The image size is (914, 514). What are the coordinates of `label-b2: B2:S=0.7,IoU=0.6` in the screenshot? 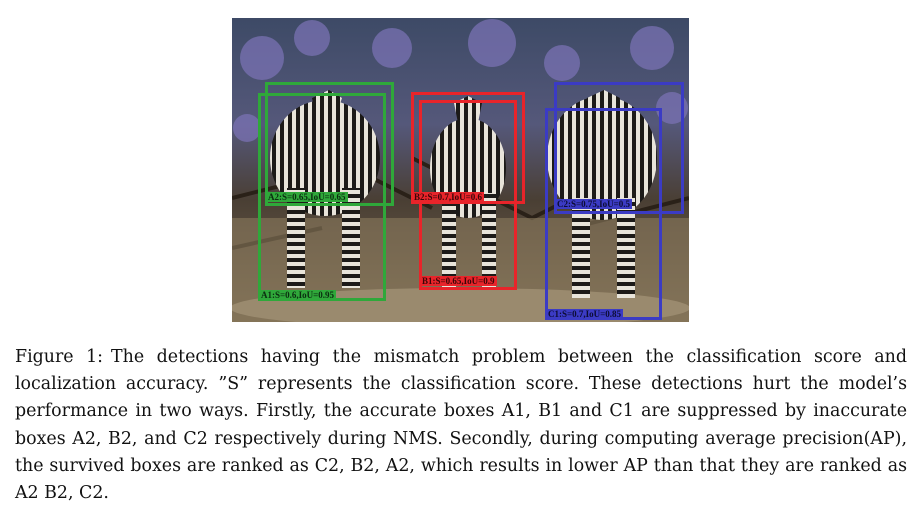 It's located at (448, 197).